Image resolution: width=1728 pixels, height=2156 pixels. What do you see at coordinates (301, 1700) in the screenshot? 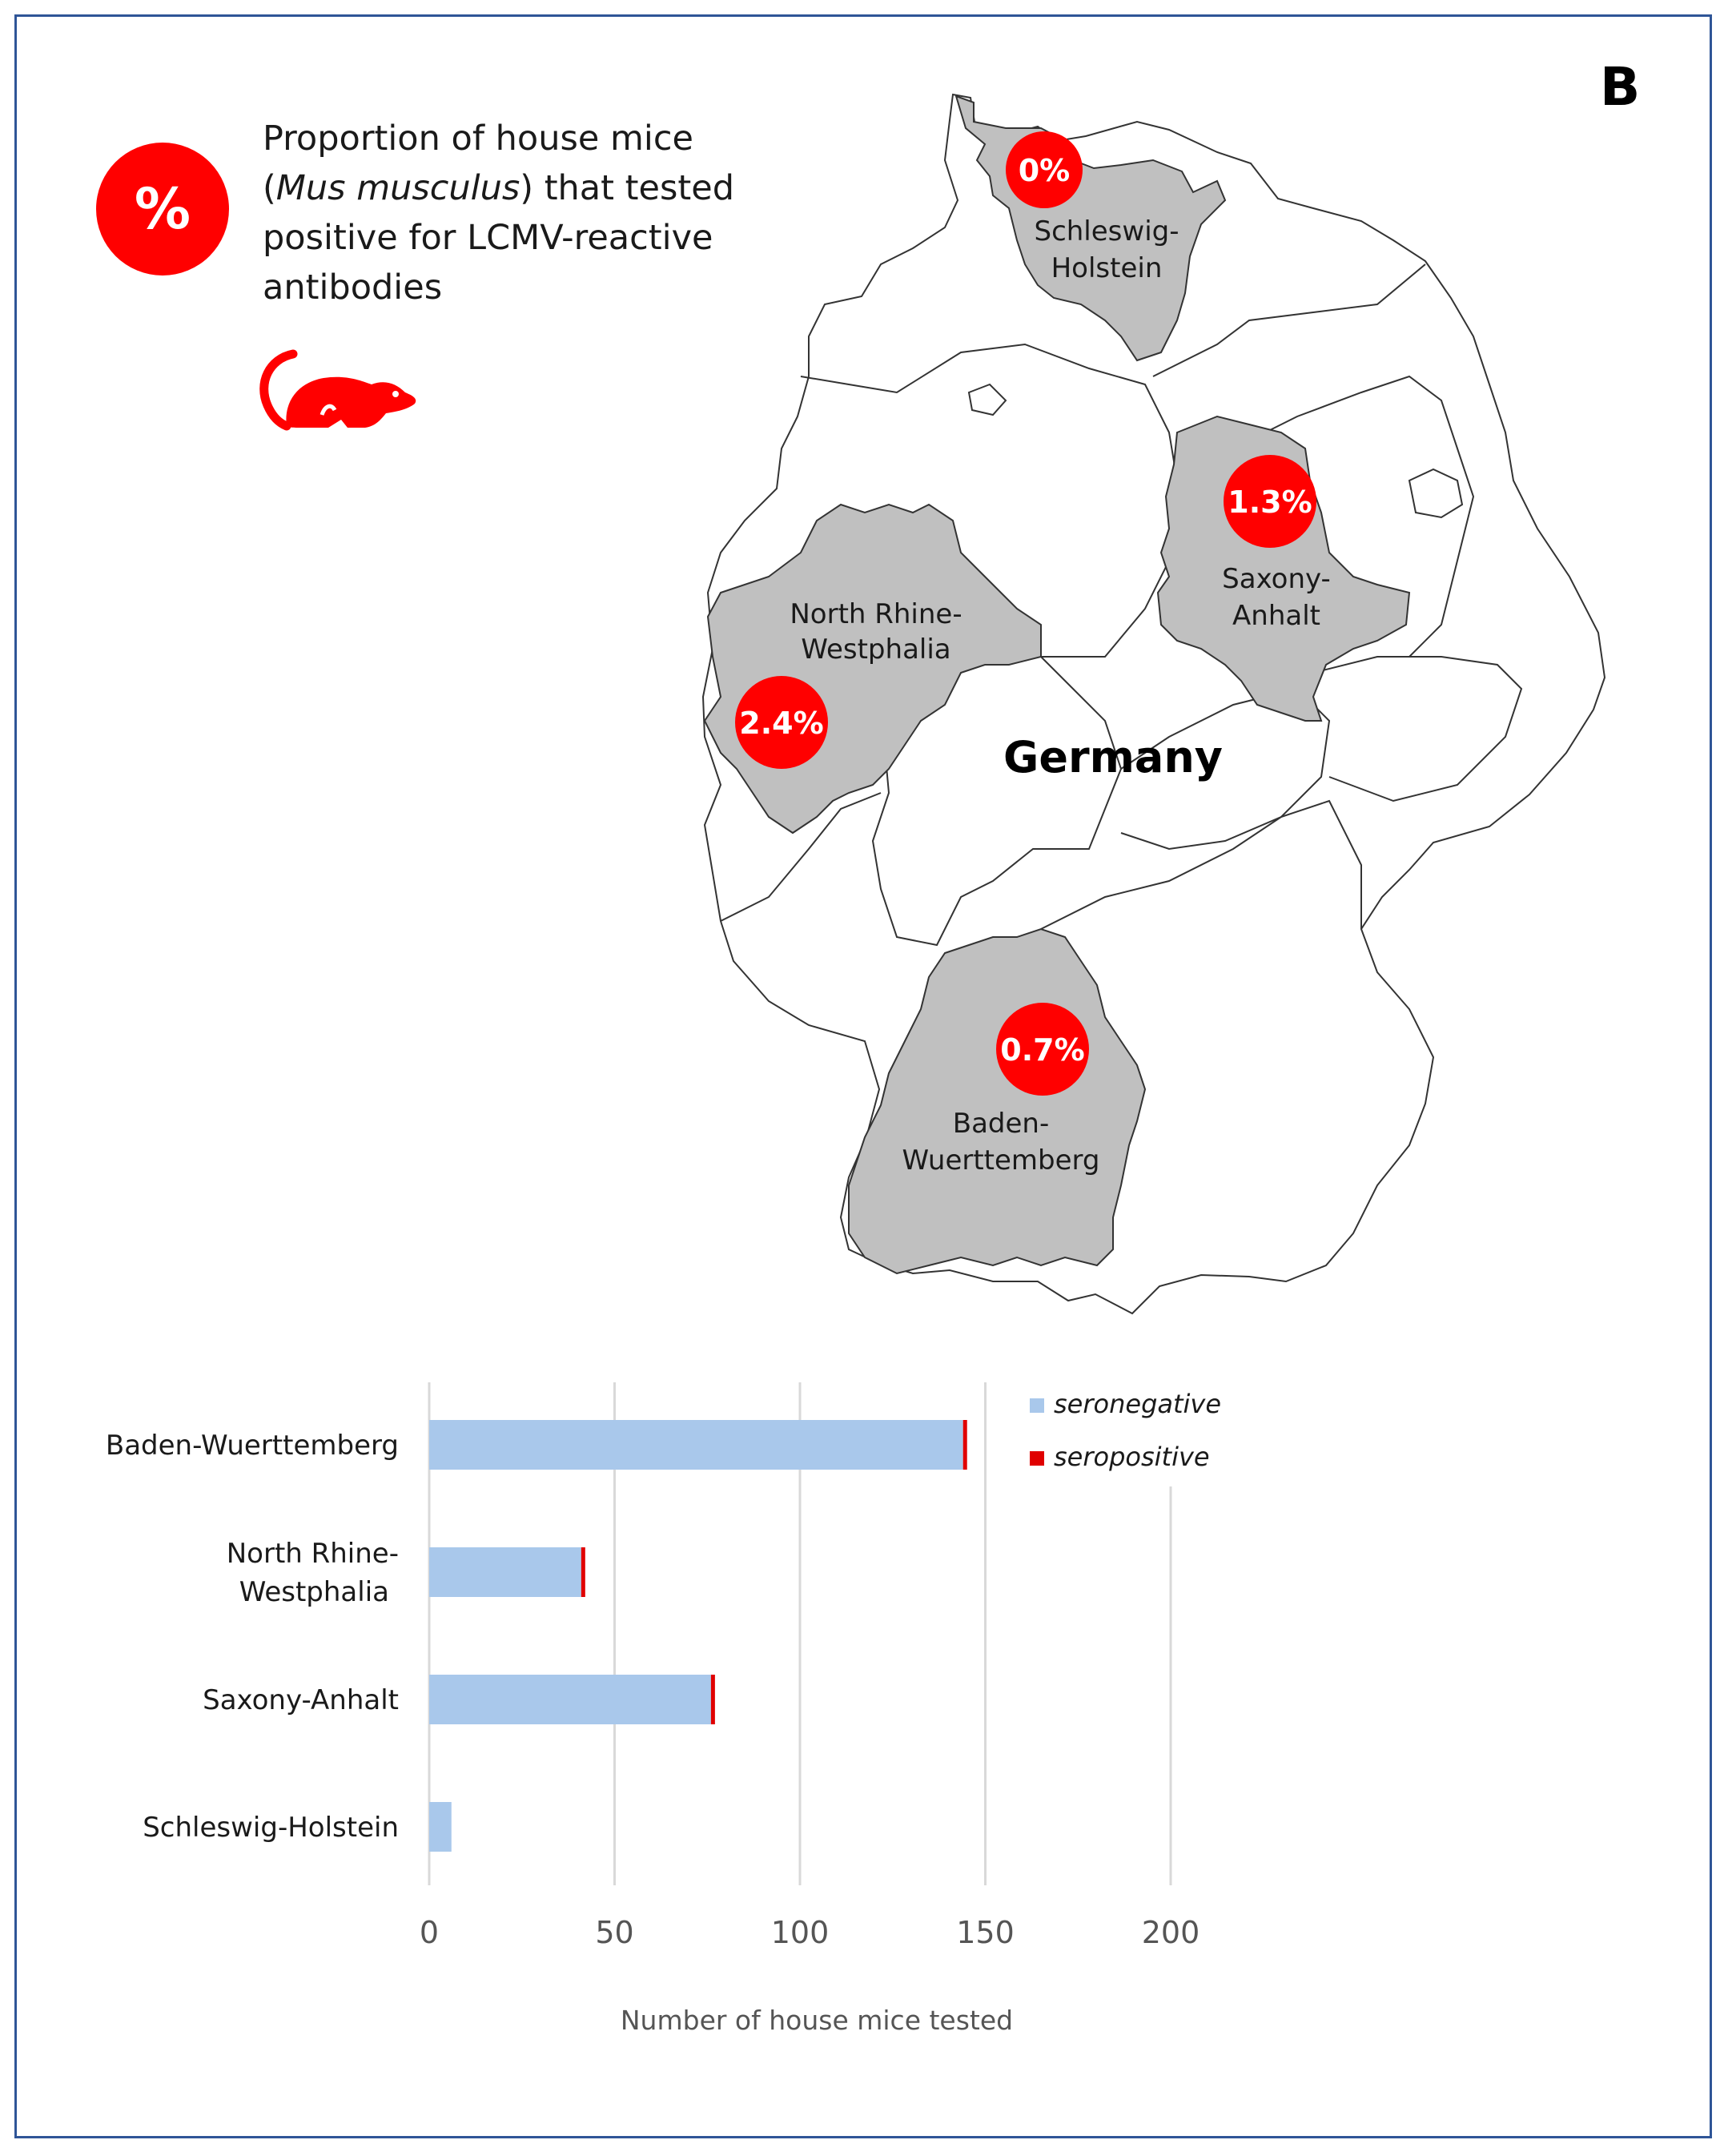
I see `category-label: Saxony-Anhalt` at bounding box center [301, 1700].